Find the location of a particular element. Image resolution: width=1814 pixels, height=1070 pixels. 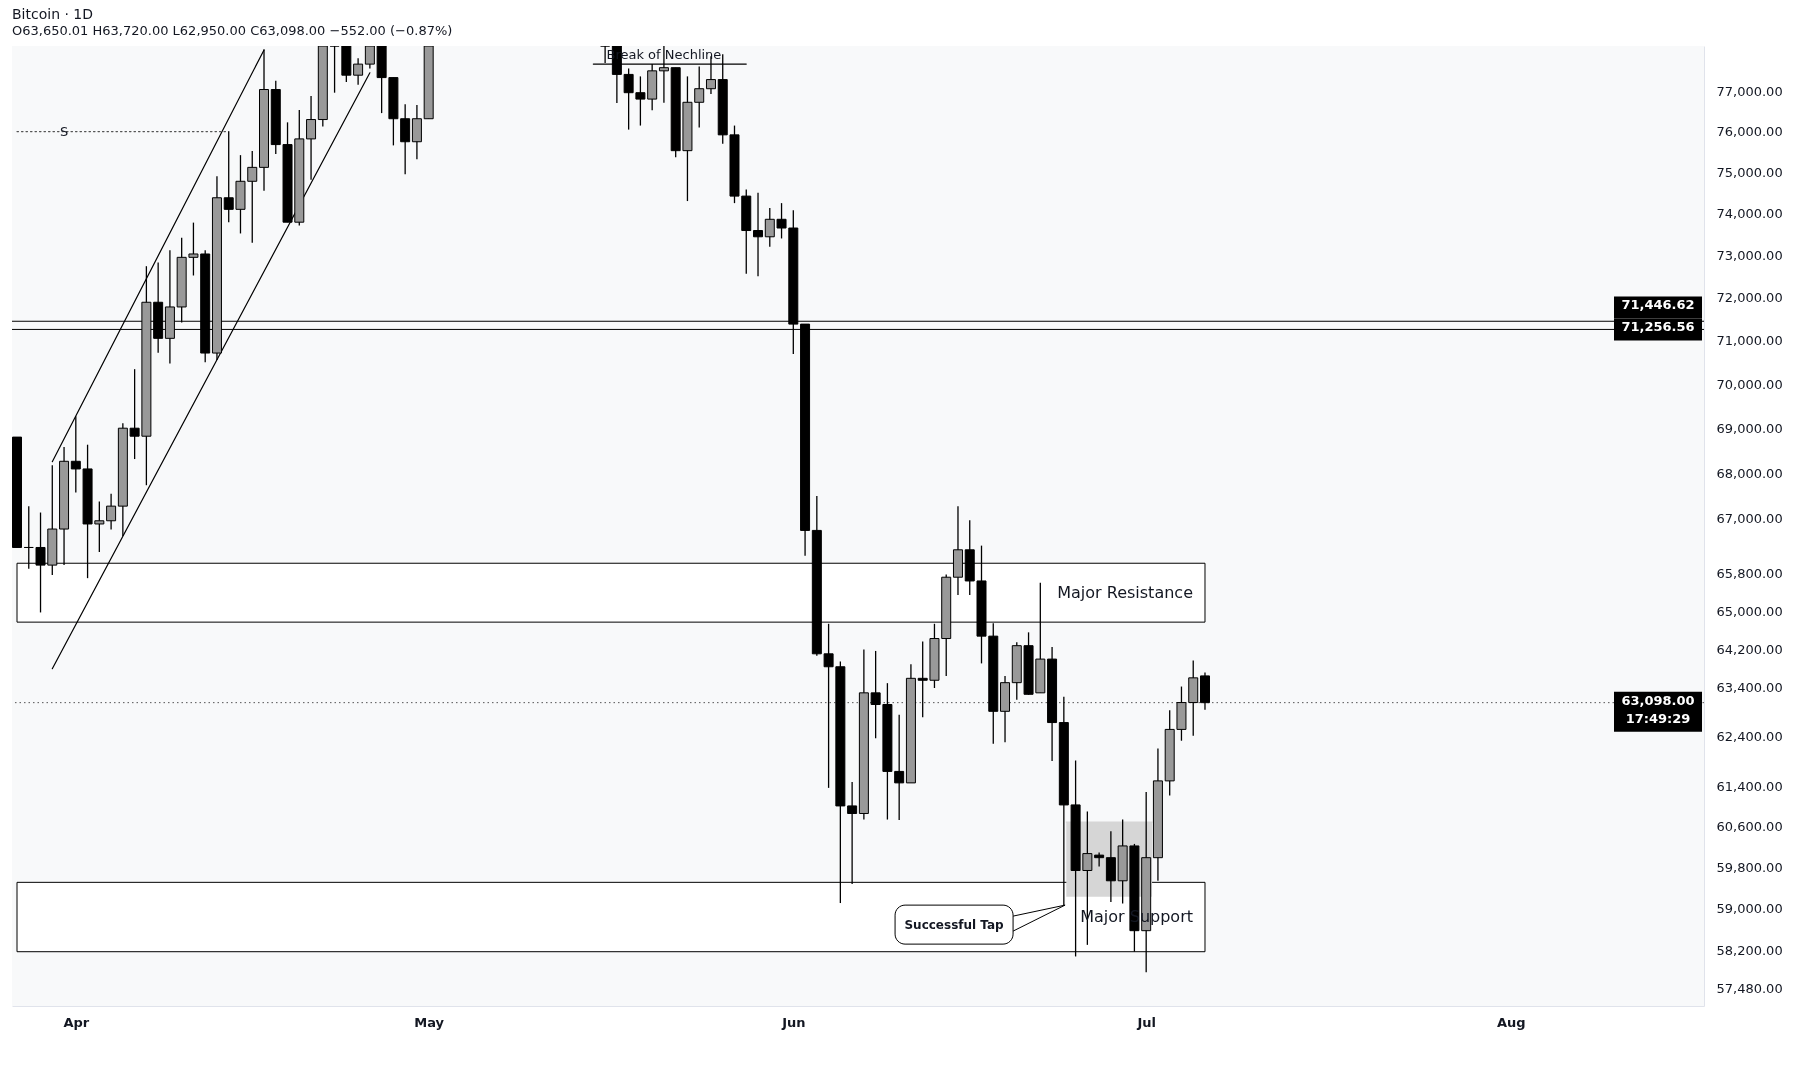

y-tick-label: 69,000.00 is located at coordinates (1749, 428).